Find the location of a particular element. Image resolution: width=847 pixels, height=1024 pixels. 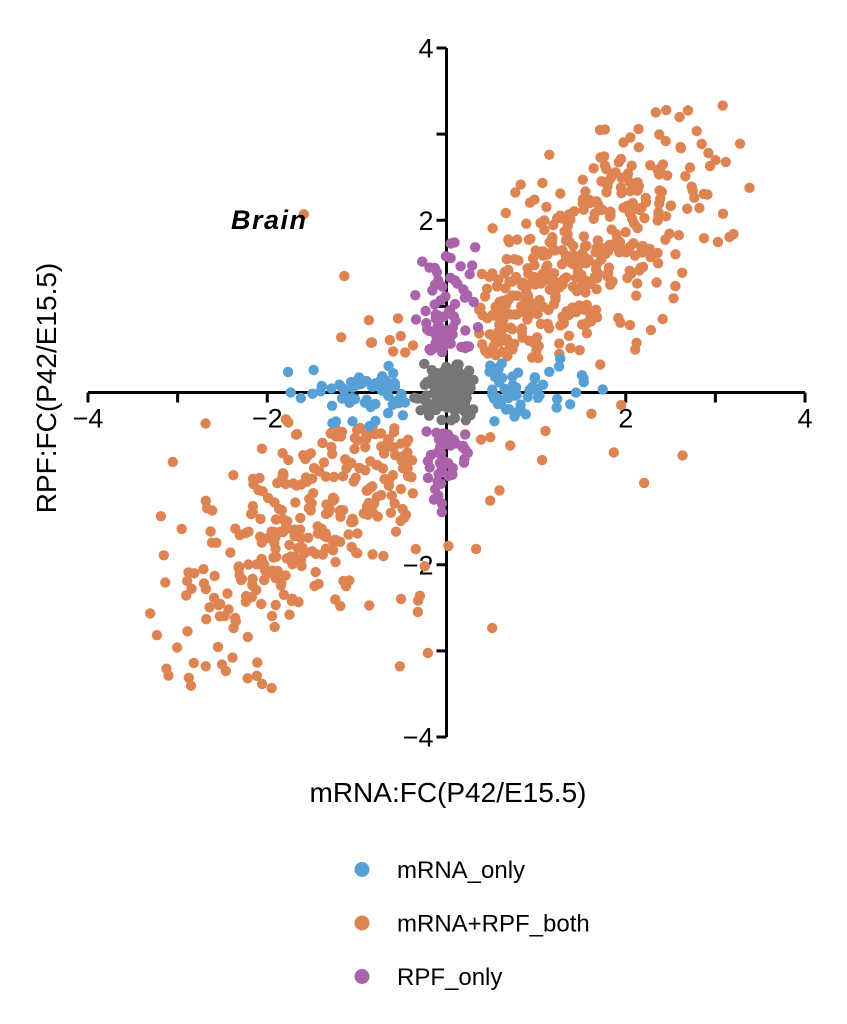

plot-title: Brain is located at coordinates (269, 220).